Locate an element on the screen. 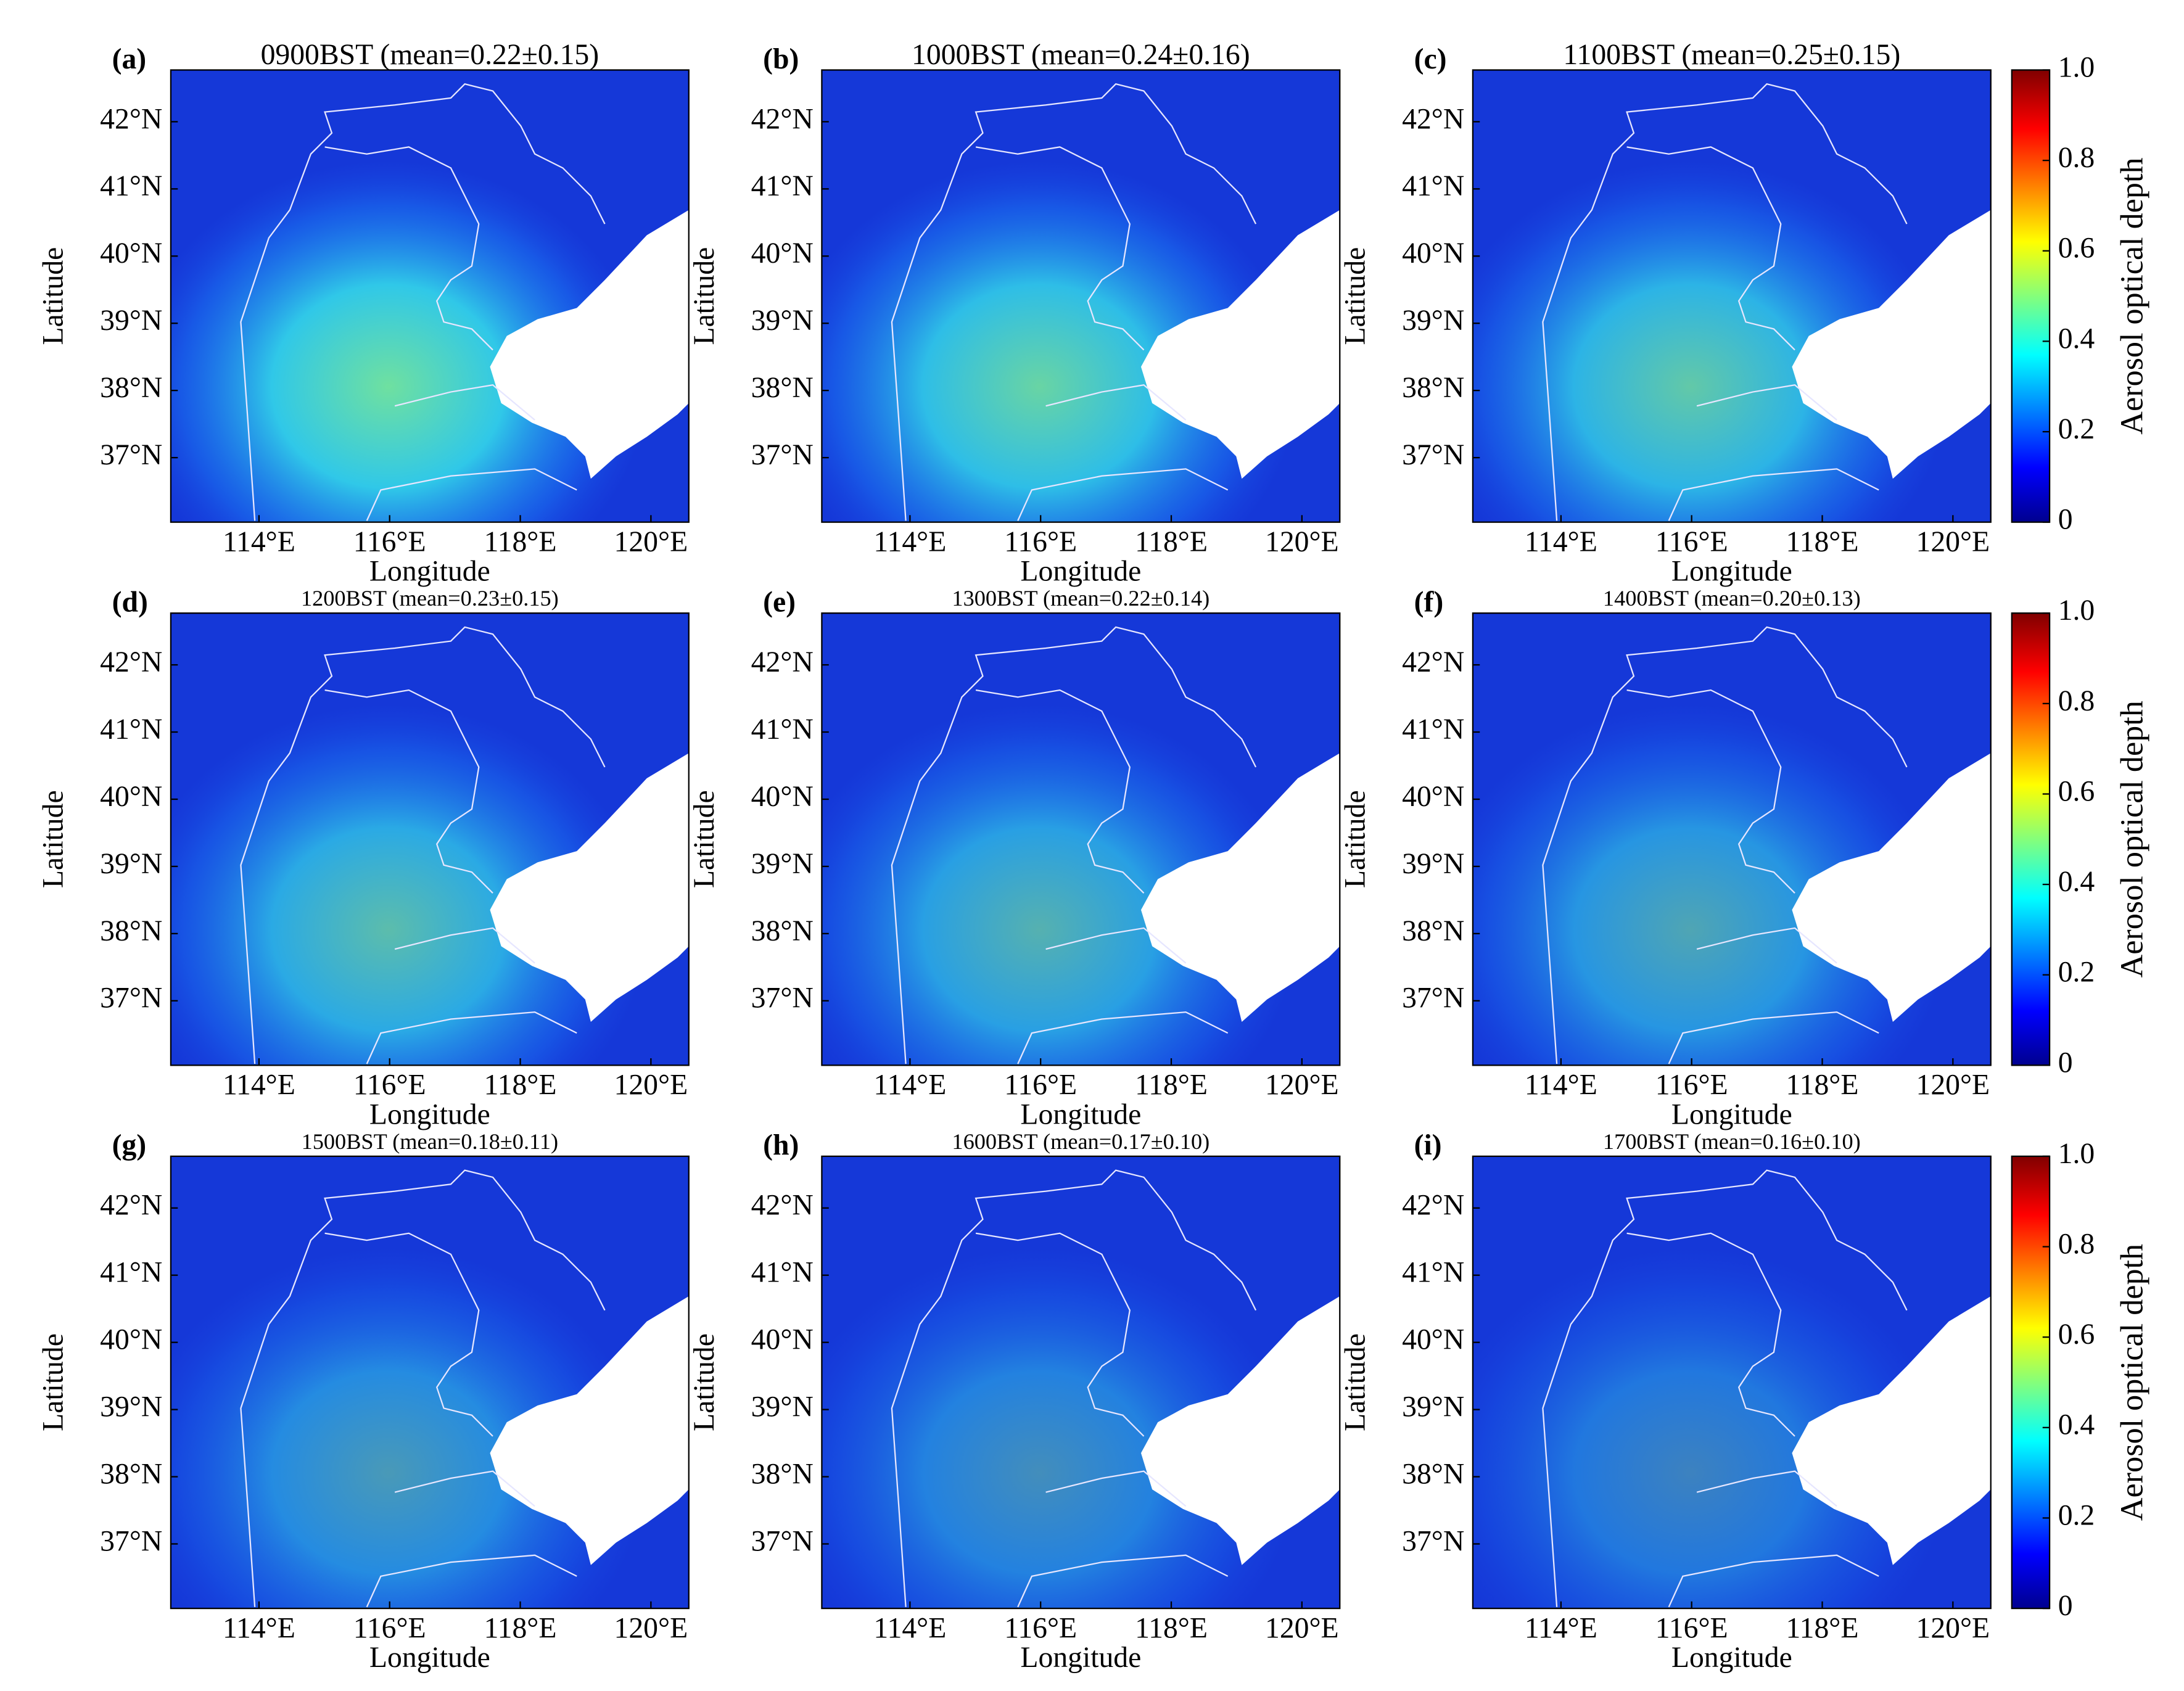 This screenshot has height=1691, width=2184. colorbar: 0 0.2 0.4 0.6 0.8 1.0 Aerosol optical depth is located at coordinates (2080, 293).